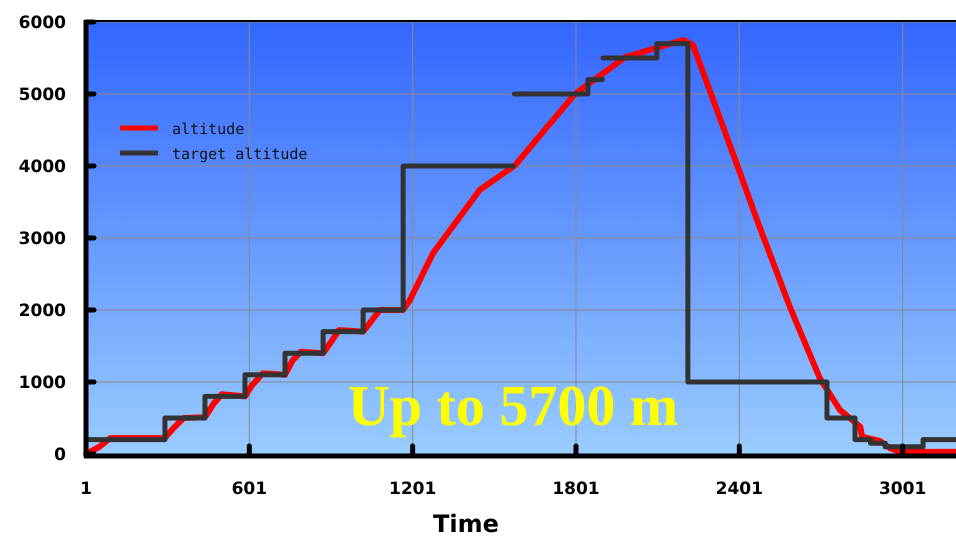 The width and height of the screenshot is (956, 538). What do you see at coordinates (576, 489) in the screenshot?
I see `x-tick-label: 1801` at bounding box center [576, 489].